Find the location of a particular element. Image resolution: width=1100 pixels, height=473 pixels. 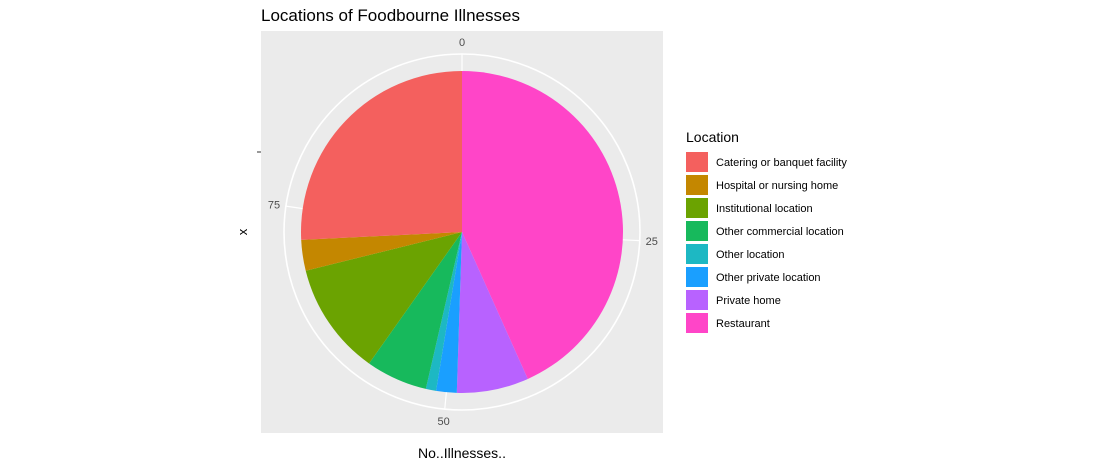

angle-tick-label: 0 is located at coordinates (462, 43).